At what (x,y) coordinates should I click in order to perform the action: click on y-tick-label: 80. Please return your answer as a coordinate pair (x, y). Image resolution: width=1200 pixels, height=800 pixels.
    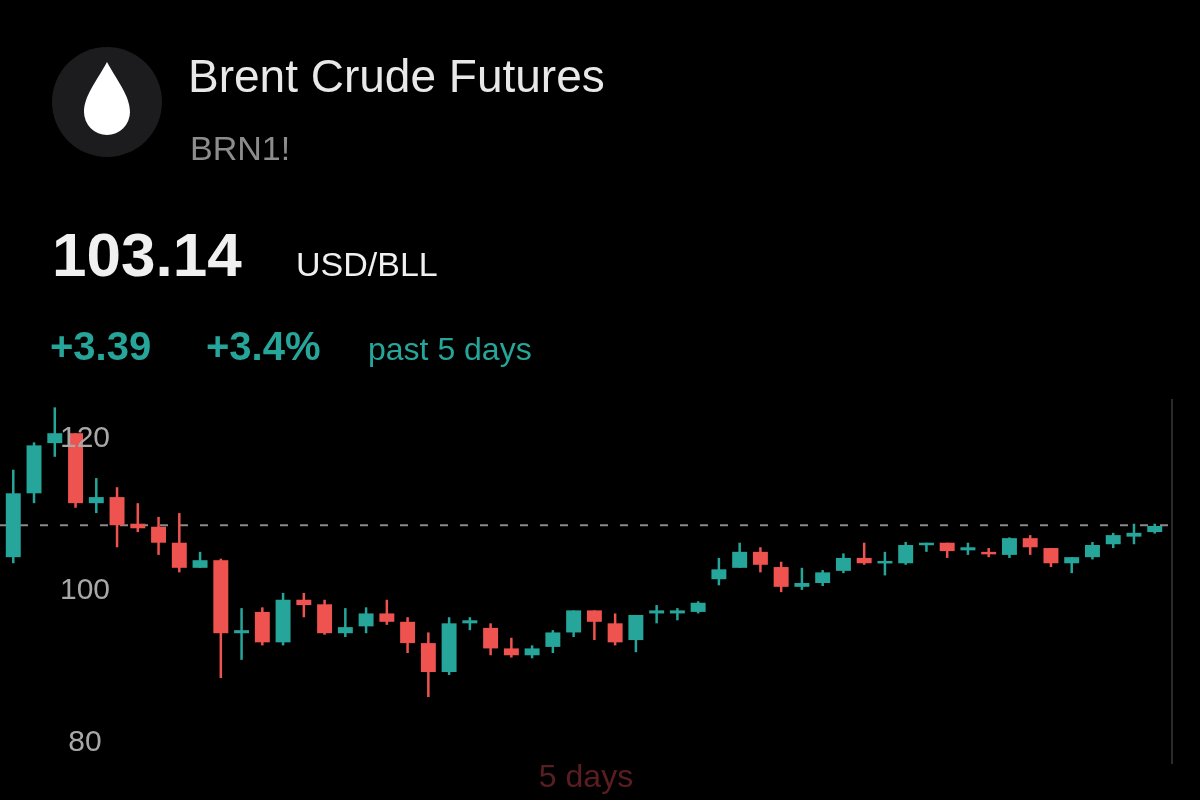
    Looking at the image, I should click on (85, 741).